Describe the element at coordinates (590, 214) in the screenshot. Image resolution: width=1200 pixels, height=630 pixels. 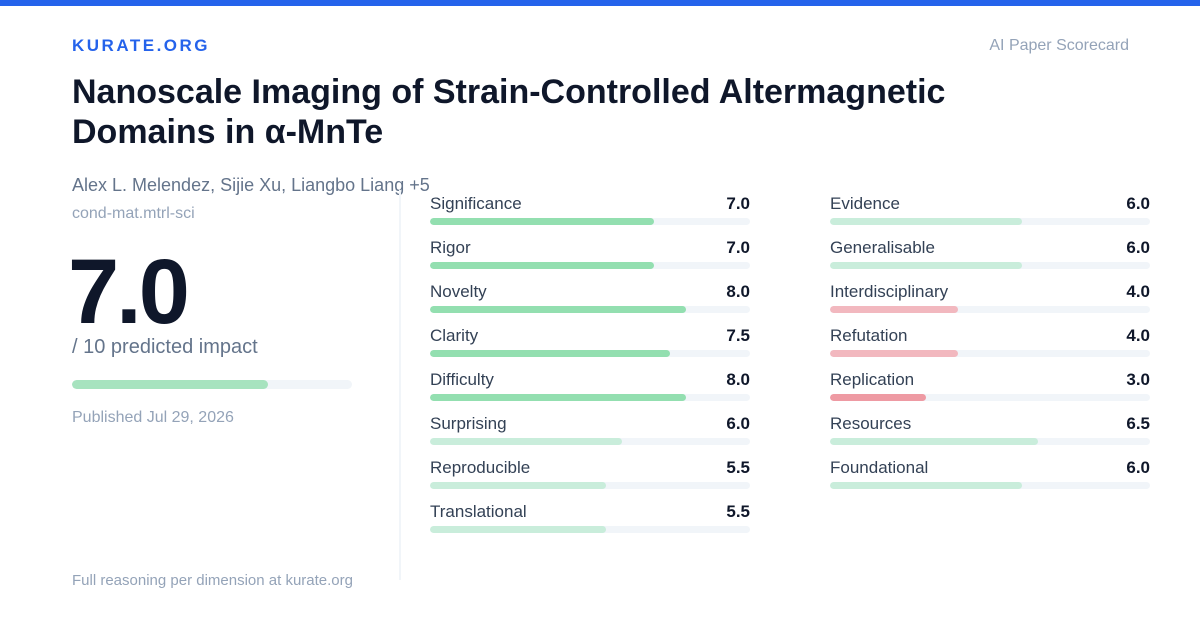
I see `dimension-row: Significance 7.0` at that location.